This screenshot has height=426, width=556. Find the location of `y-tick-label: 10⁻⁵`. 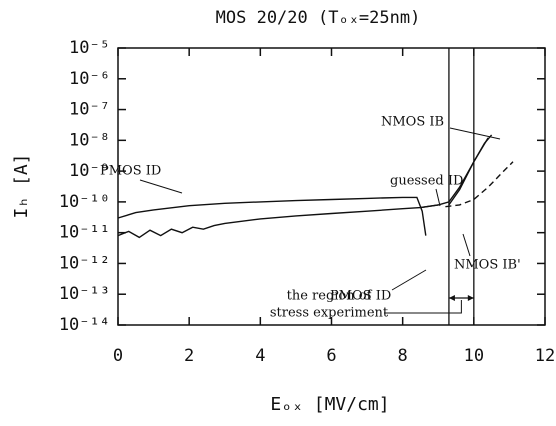

y-tick-label: 10⁻⁵ is located at coordinates (89, 48).